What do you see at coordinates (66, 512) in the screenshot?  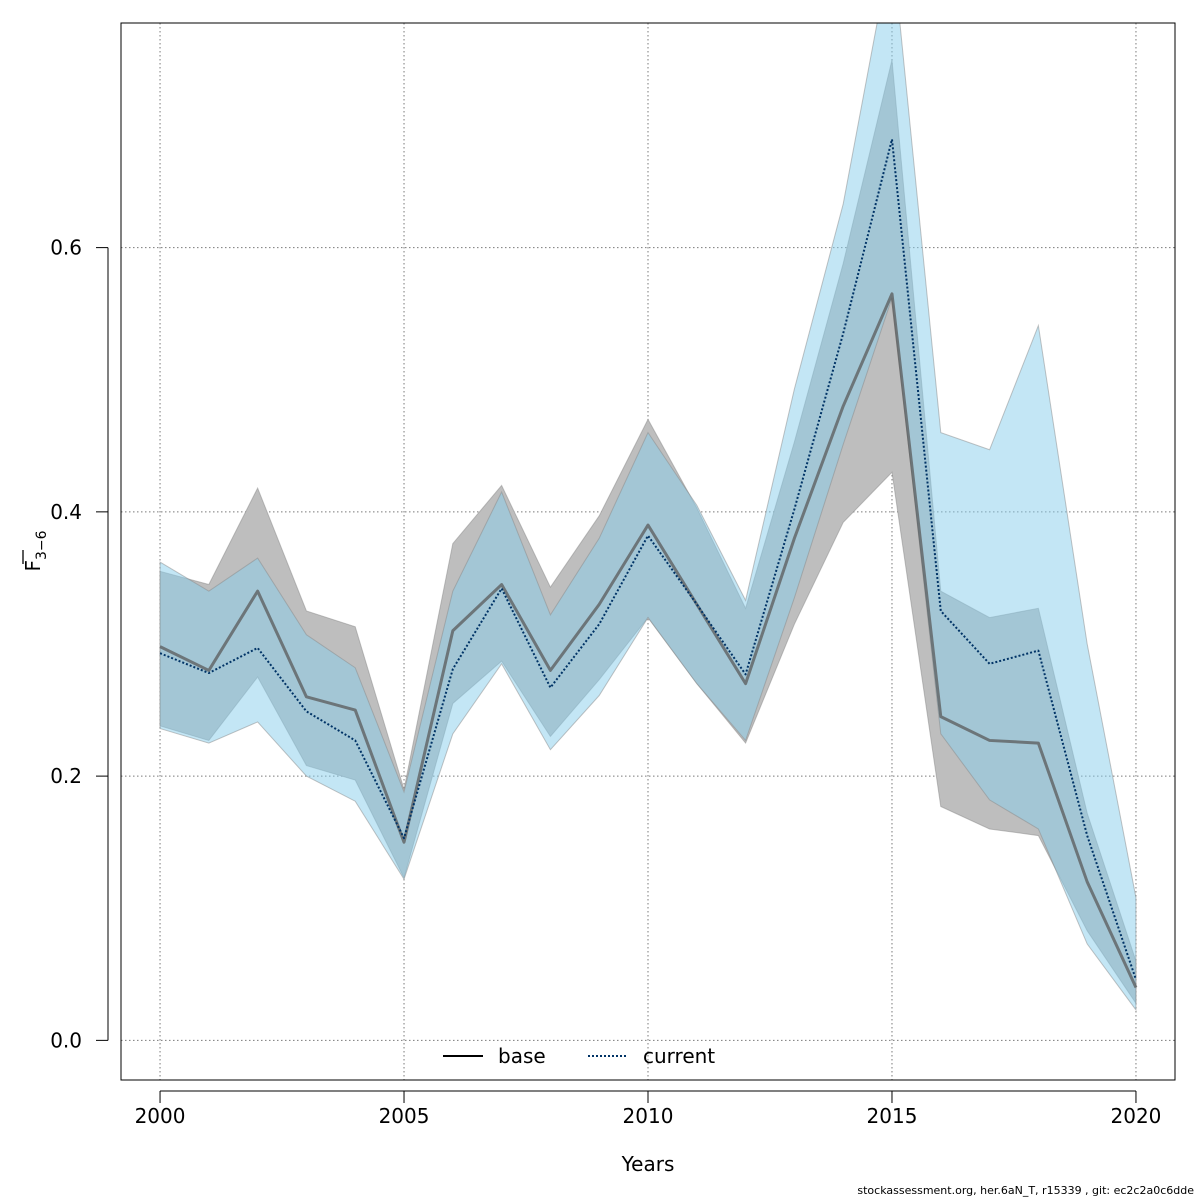 I see `y-tick-label: 0.4` at bounding box center [66, 512].